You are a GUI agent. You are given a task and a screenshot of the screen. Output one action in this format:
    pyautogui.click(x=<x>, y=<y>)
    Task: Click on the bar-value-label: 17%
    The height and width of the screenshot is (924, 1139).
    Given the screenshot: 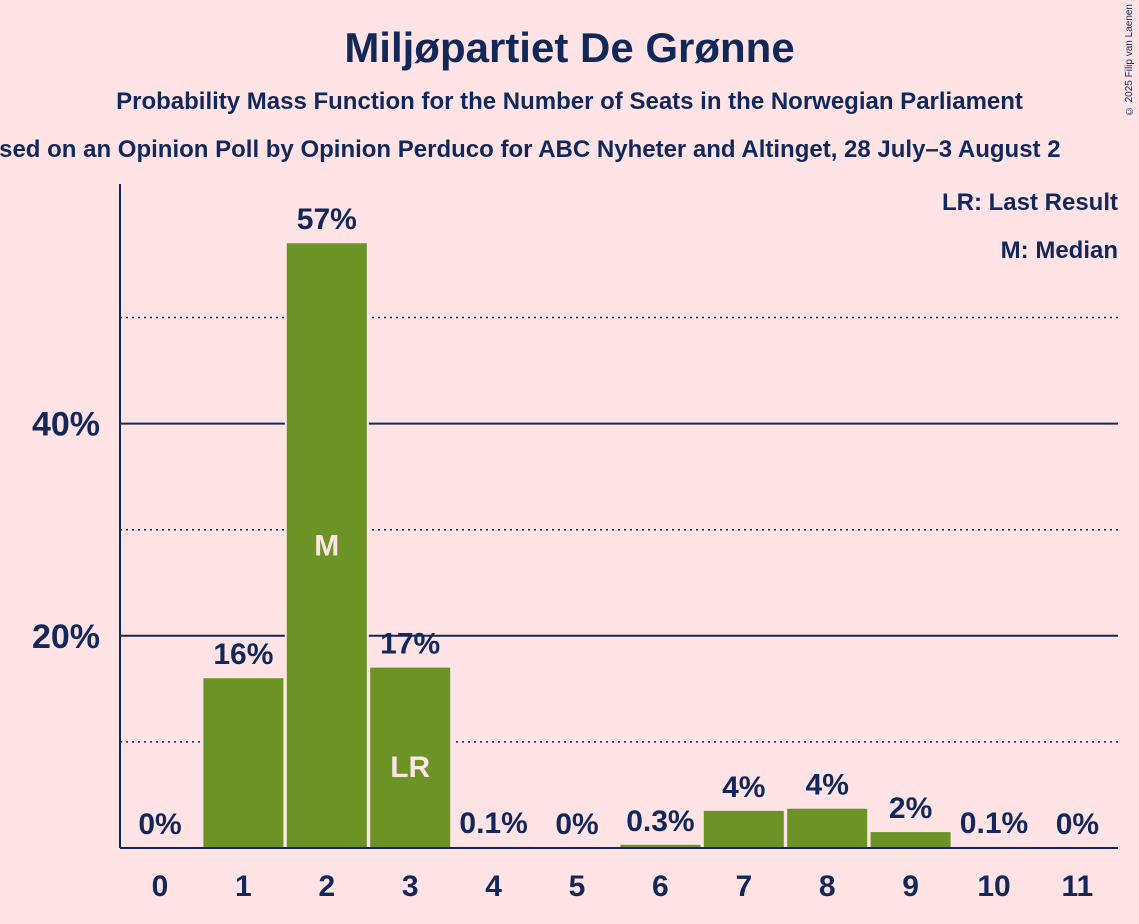 What is the action you would take?
    pyautogui.click(x=410, y=644)
    